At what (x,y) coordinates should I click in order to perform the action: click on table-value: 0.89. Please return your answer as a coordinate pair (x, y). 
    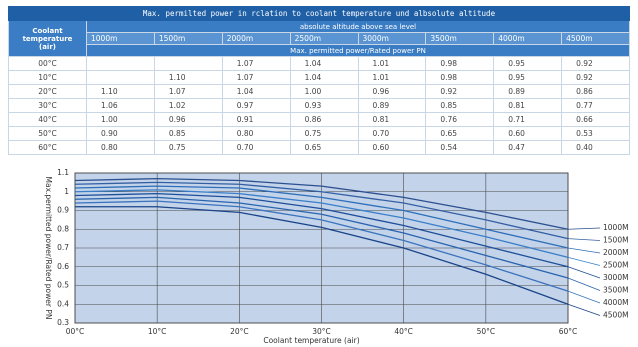
    Looking at the image, I should click on (392, 105).